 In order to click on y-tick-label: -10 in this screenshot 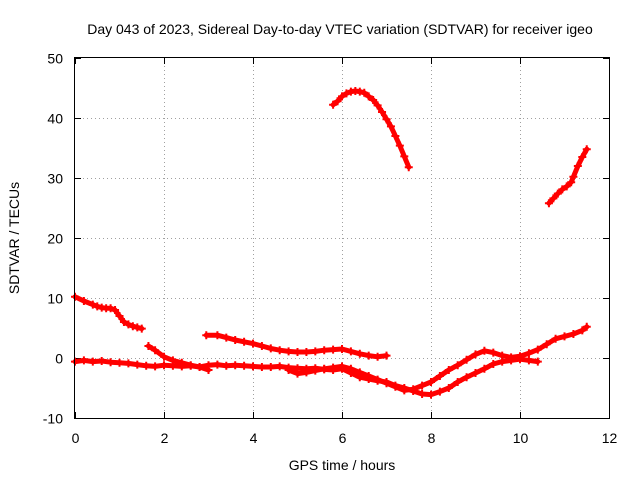, I will do `click(53, 419)`.